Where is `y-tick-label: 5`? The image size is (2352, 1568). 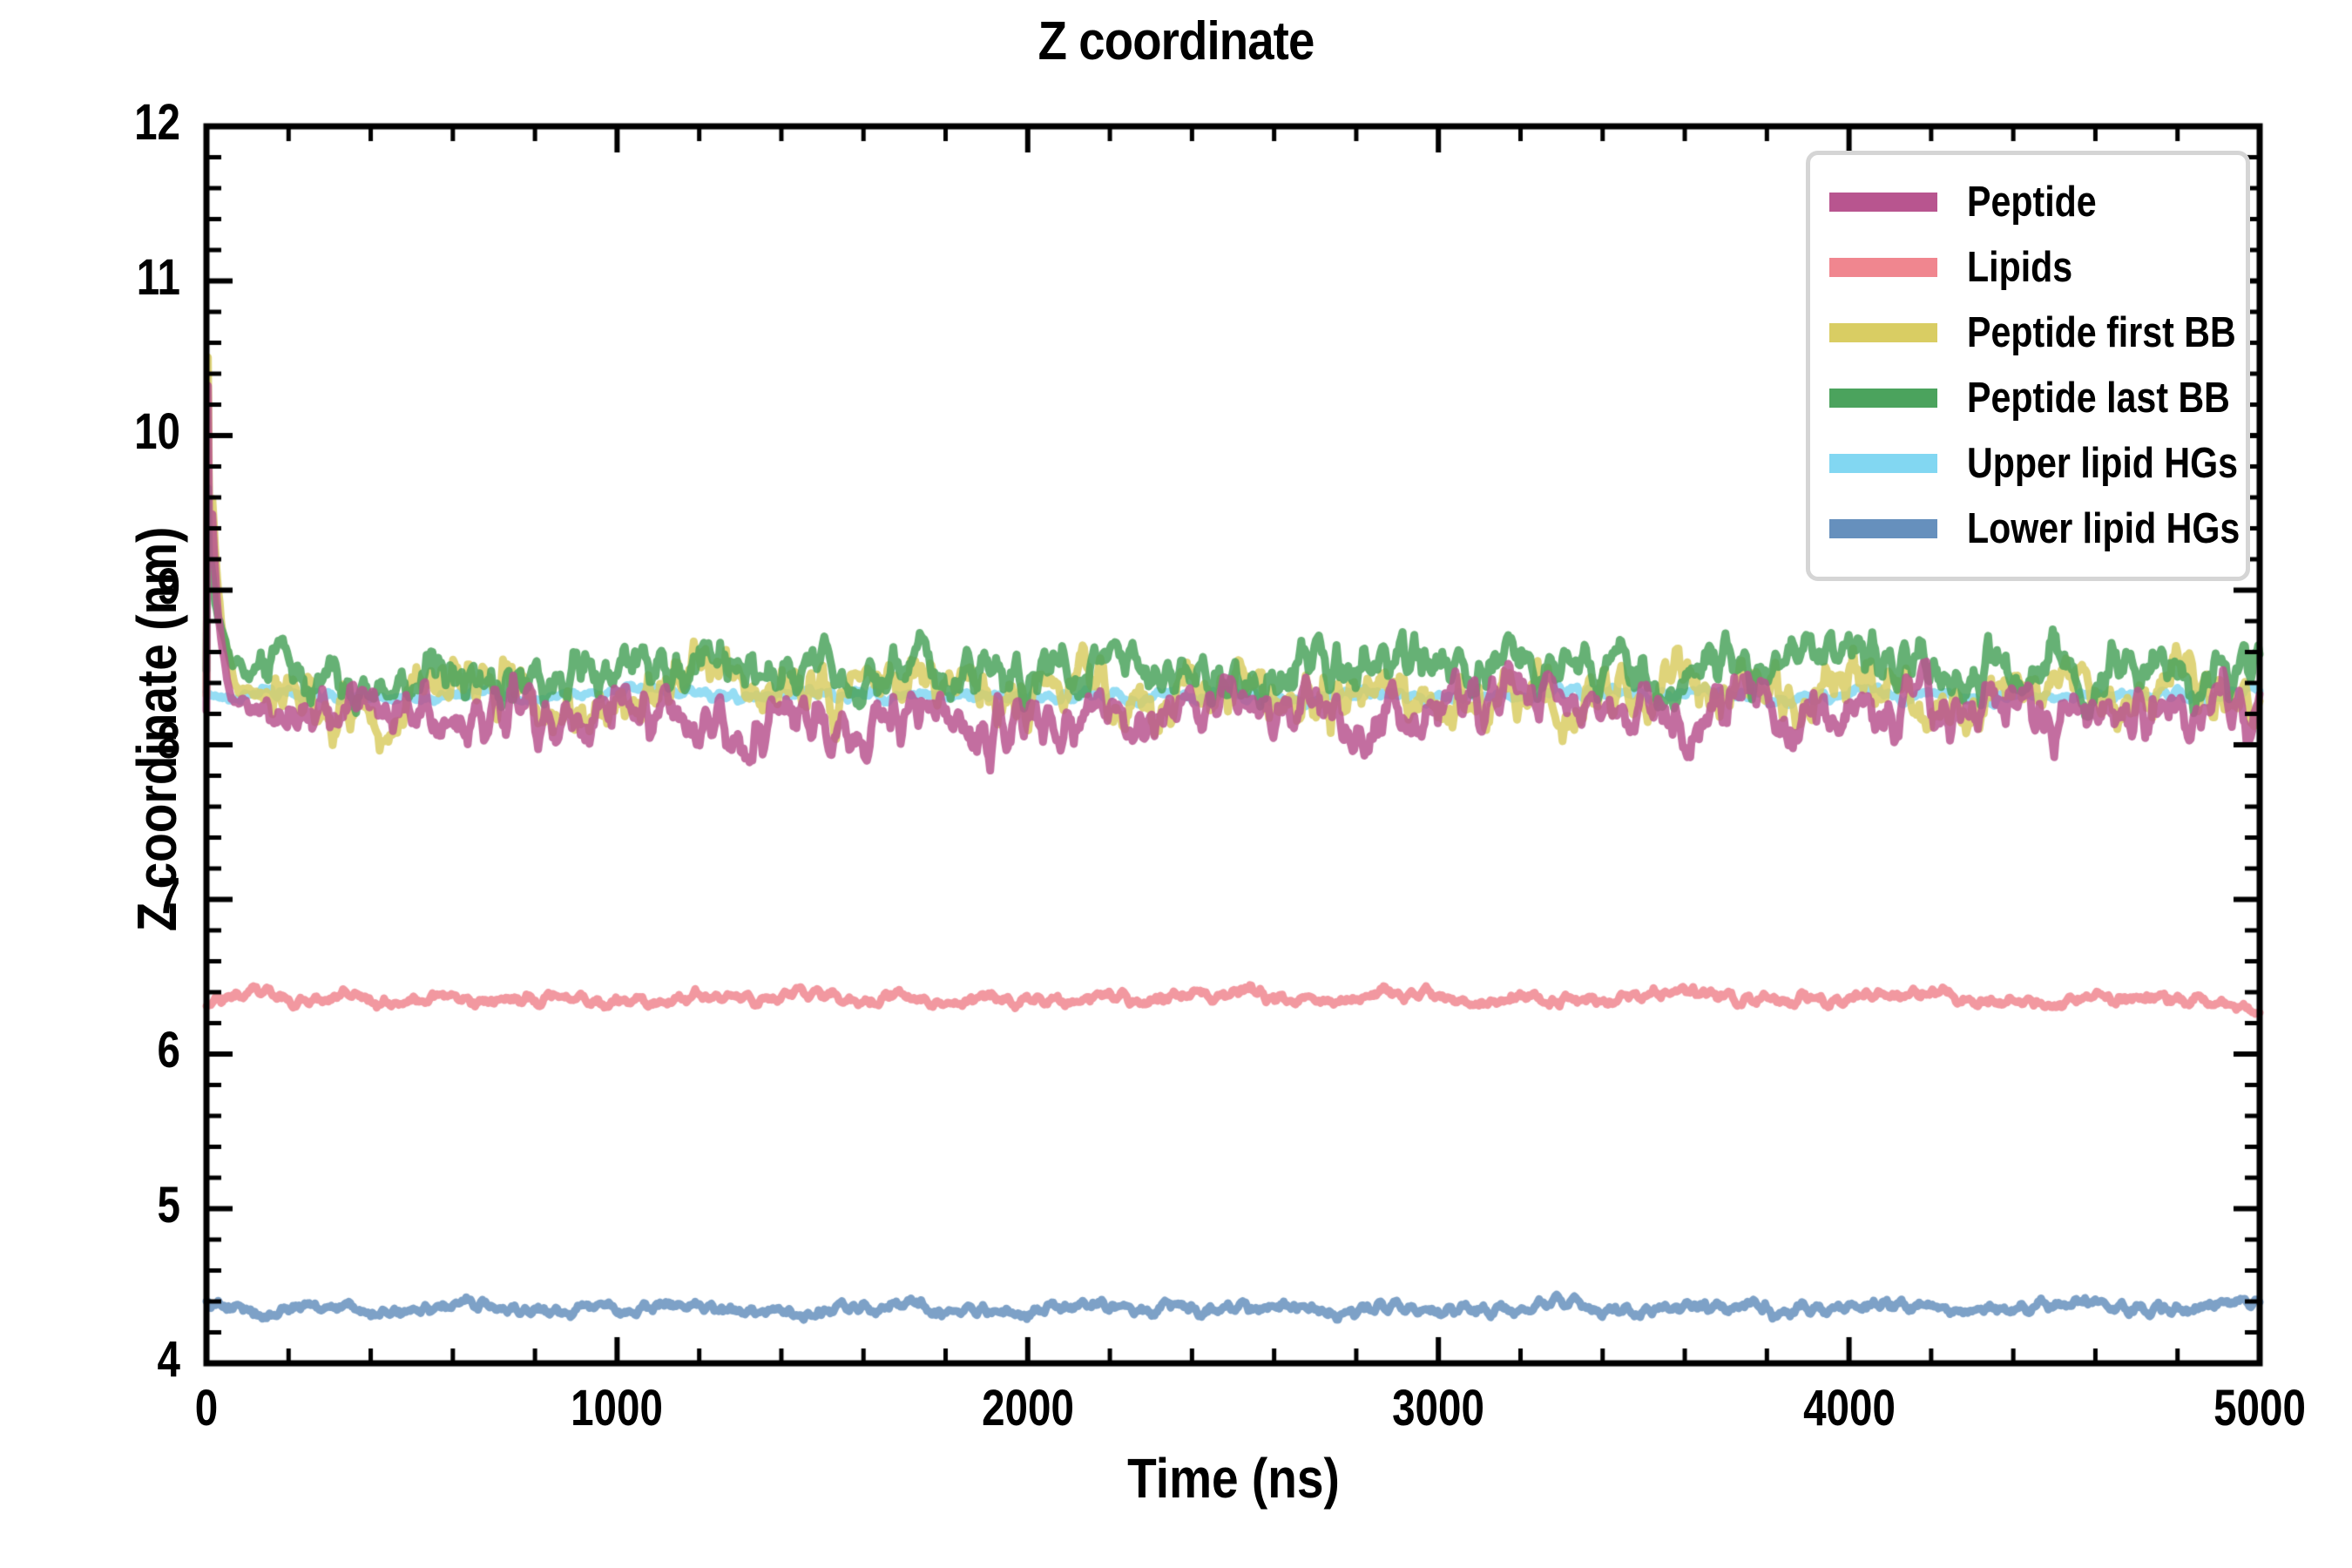
y-tick-label: 5 is located at coordinates (168, 1204).